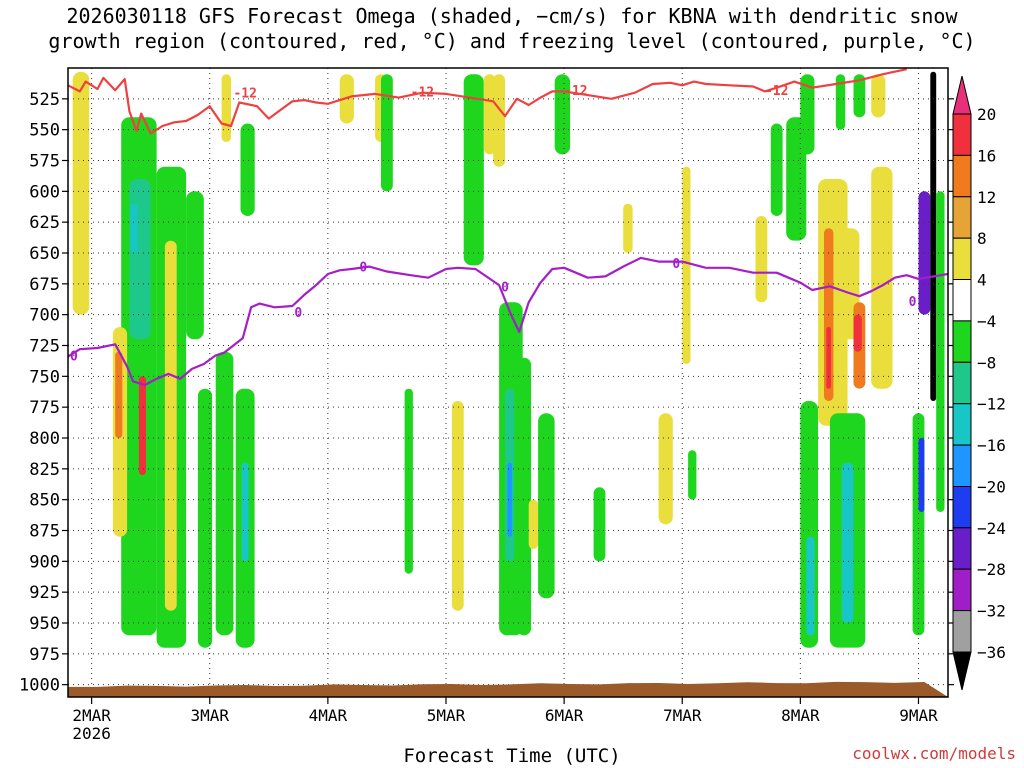  Describe the element at coordinates (676, 264) in the screenshot. I see `contour-label-1-4: 0` at that location.